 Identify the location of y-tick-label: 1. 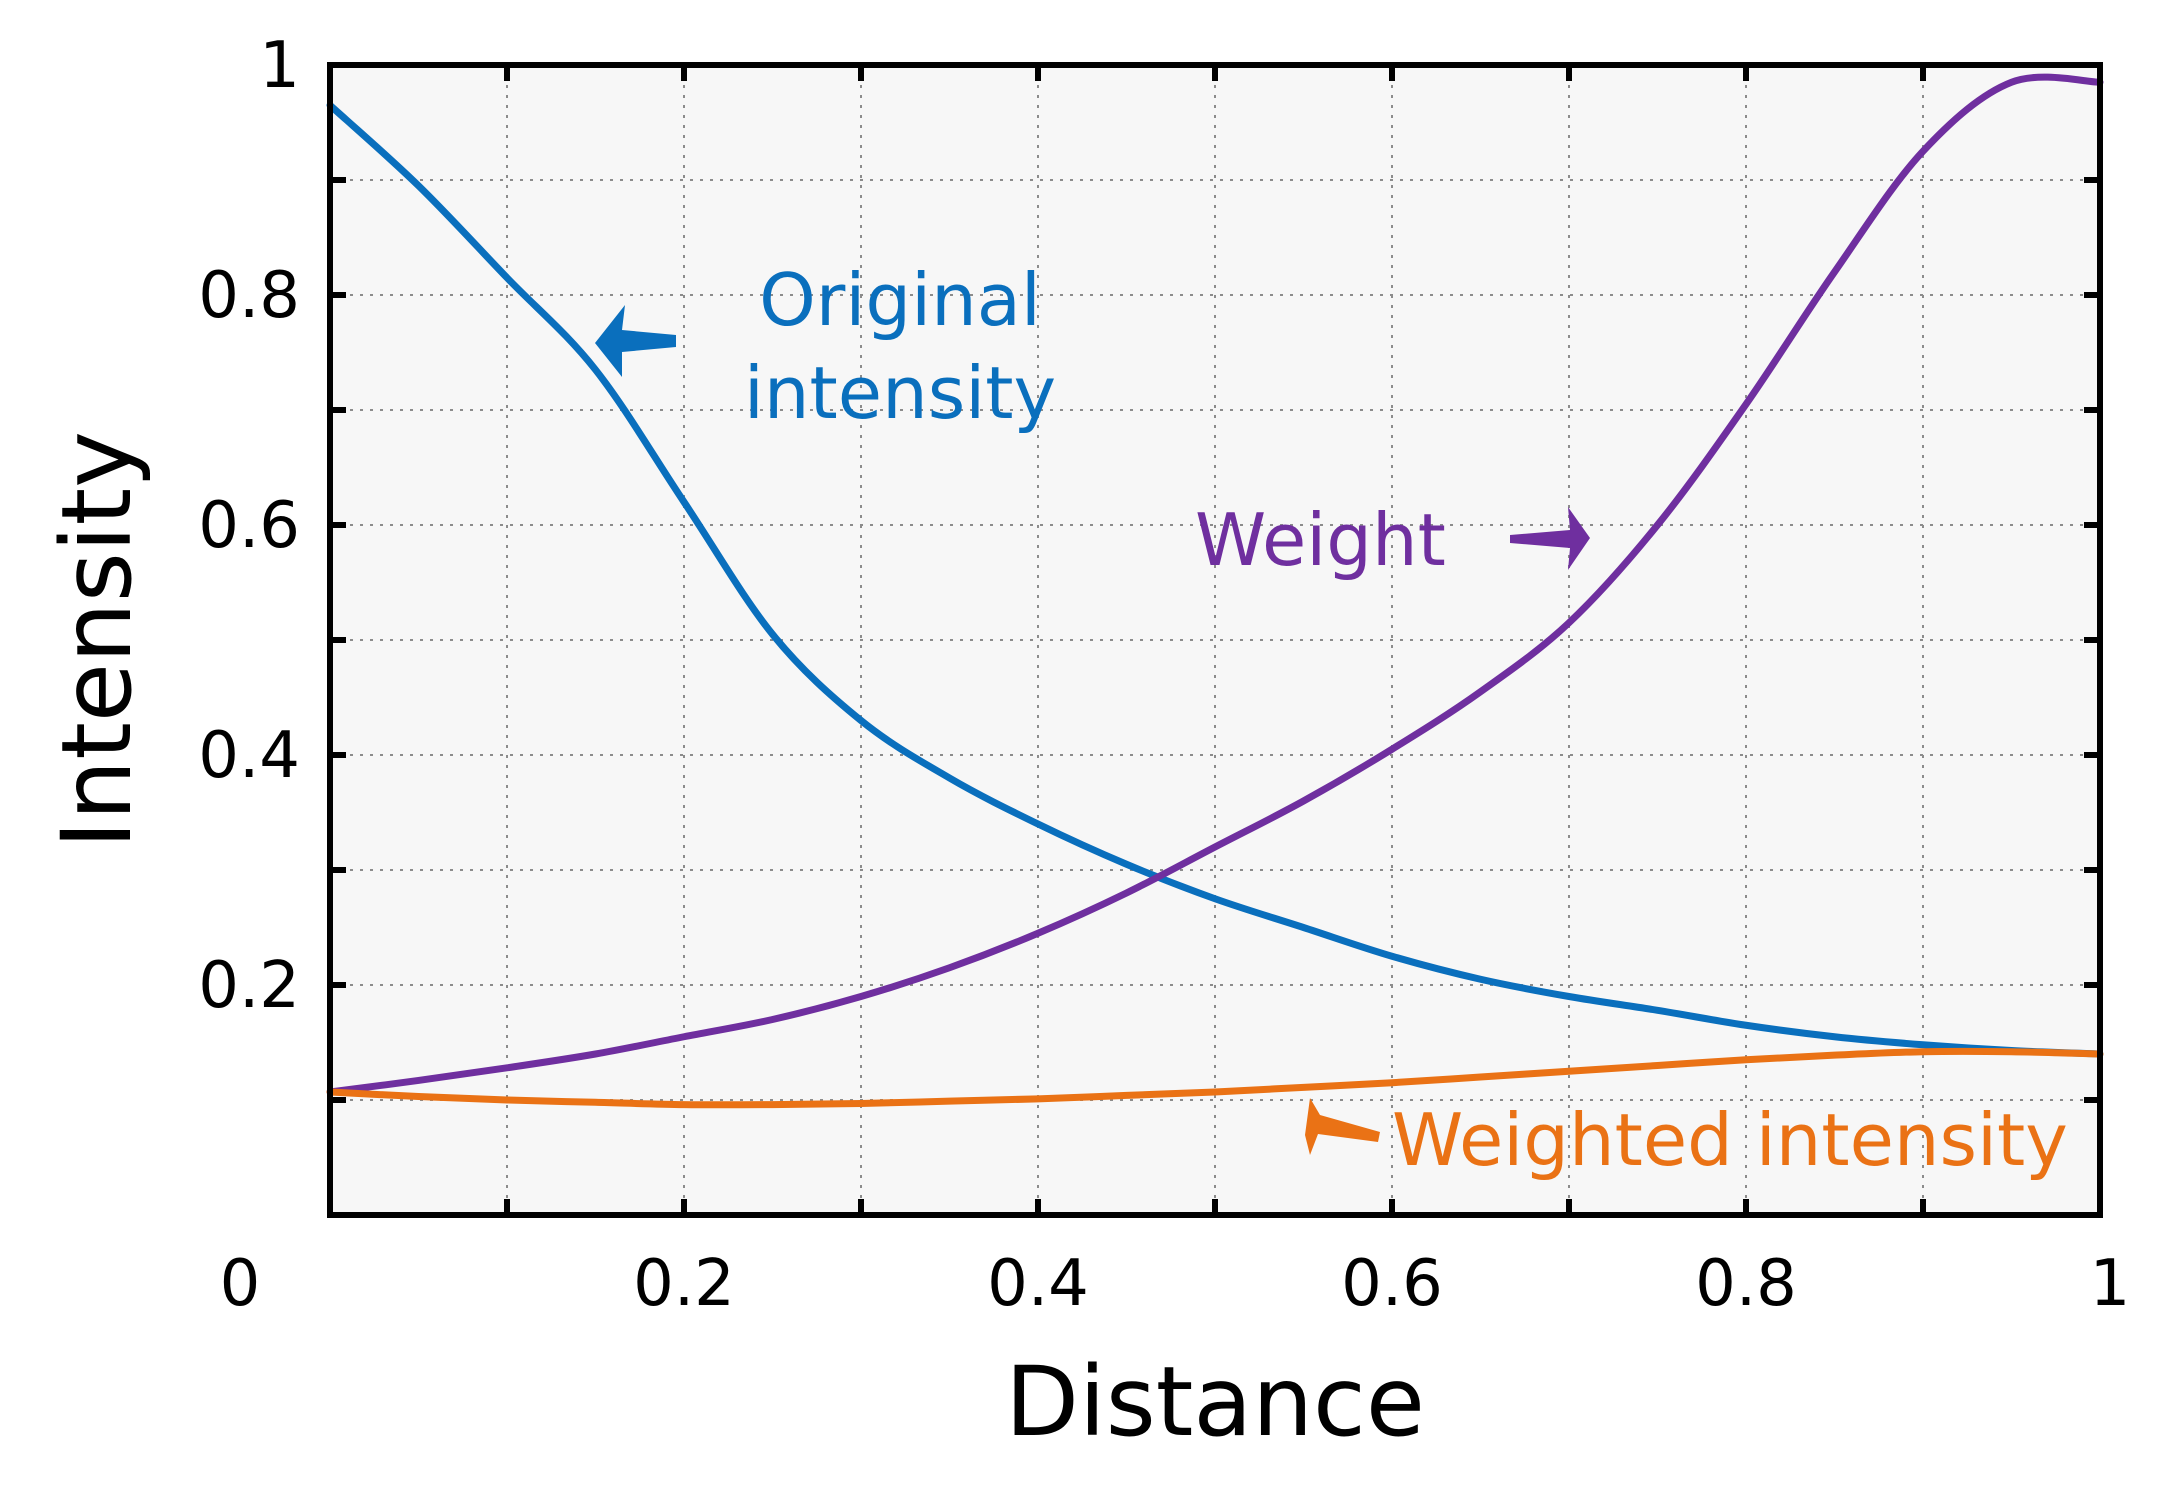
(279, 66).